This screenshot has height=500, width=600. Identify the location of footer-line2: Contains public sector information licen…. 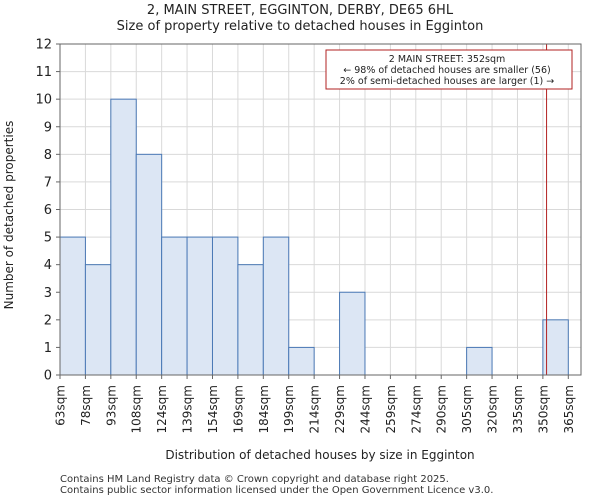
(277, 490).